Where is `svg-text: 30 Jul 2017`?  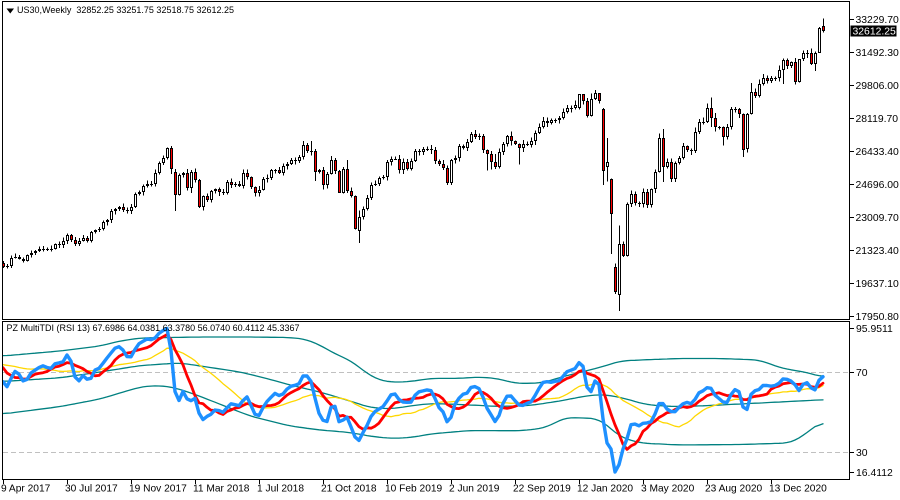 svg-text: 30 Jul 2017 is located at coordinates (91, 489).